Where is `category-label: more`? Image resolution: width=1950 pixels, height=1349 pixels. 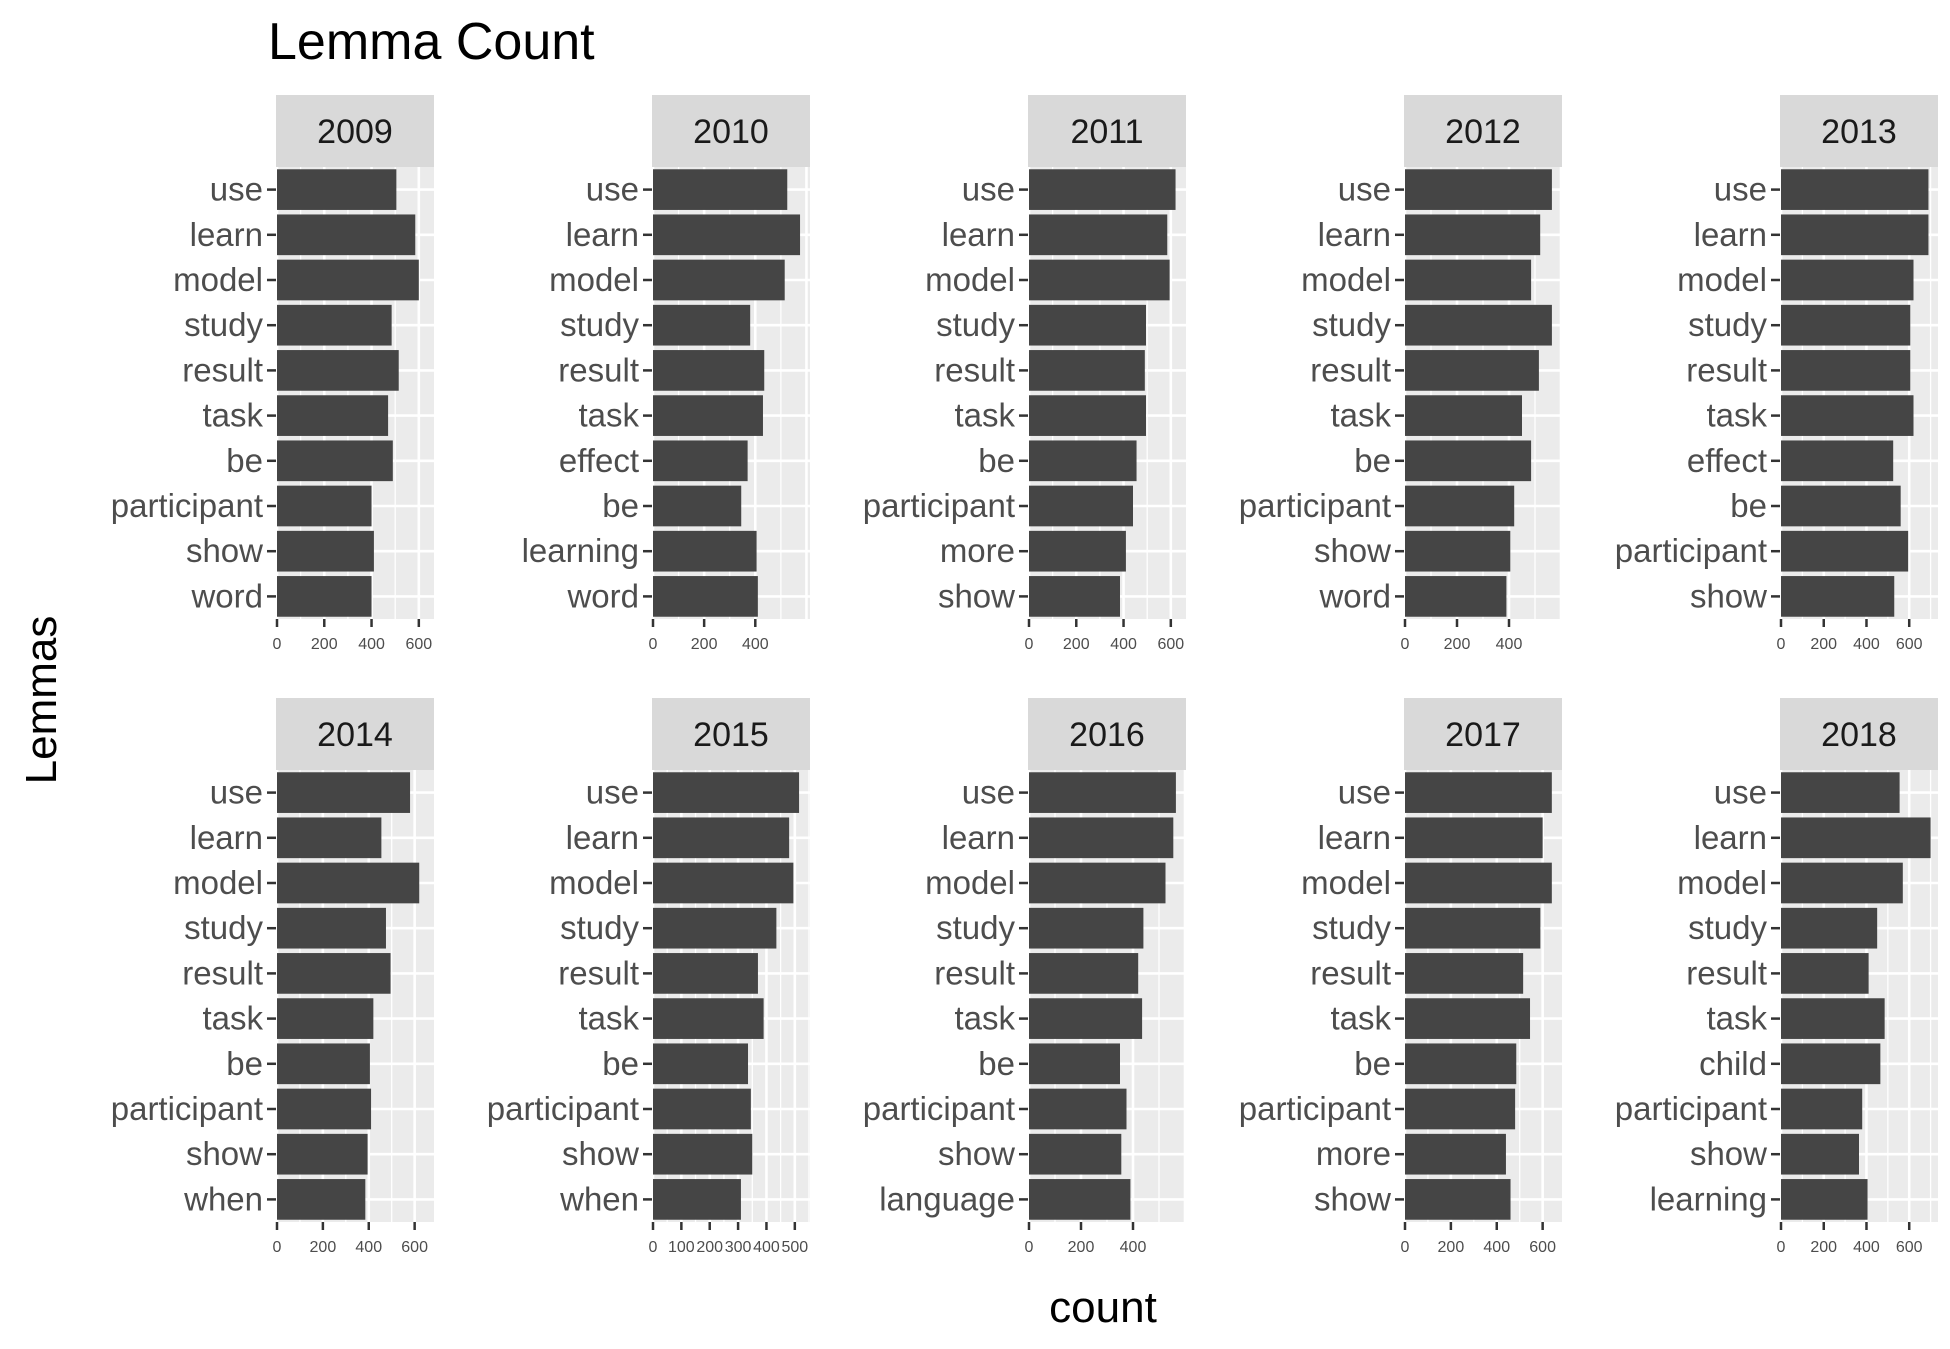 category-label: more is located at coordinates (977, 550).